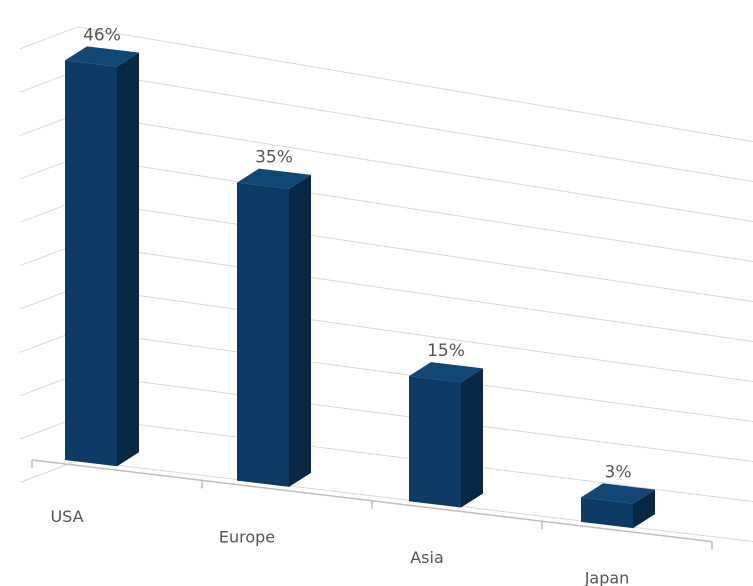 The image size is (753, 586). Describe the element at coordinates (102, 35) in the screenshot. I see `data-label: 46%` at that location.